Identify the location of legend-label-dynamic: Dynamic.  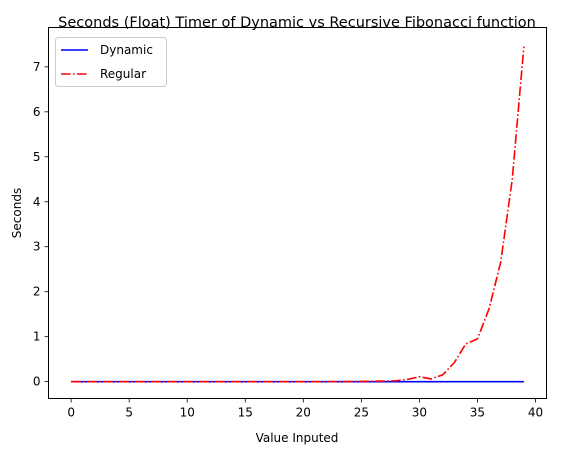
(126, 50).